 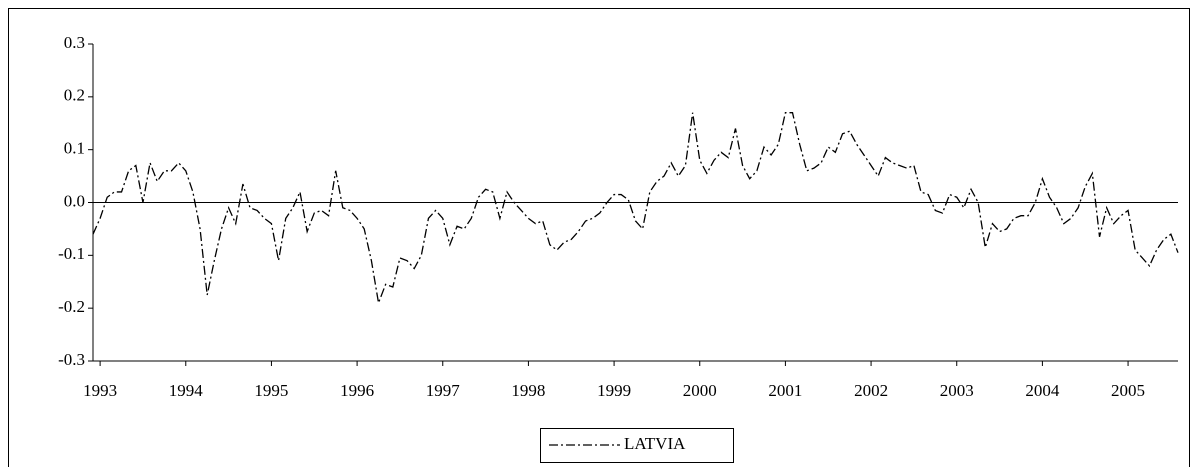 I want to click on x-tick-label: 1995, so click(x=271, y=390).